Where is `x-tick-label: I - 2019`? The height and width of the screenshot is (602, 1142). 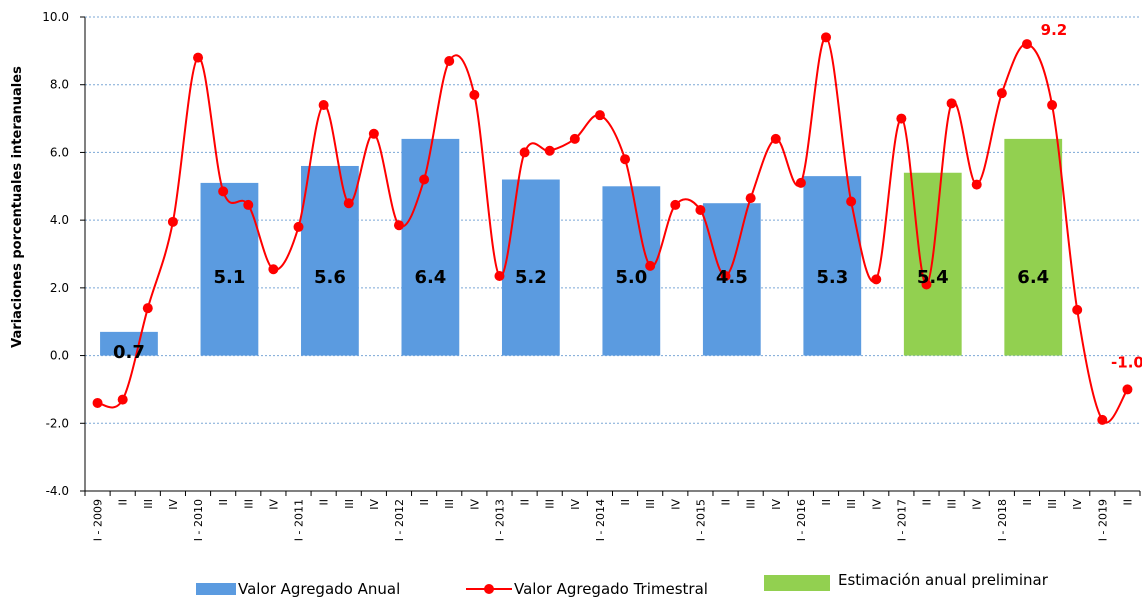
x-tick-label: I - 2019 is located at coordinates (1102, 520).